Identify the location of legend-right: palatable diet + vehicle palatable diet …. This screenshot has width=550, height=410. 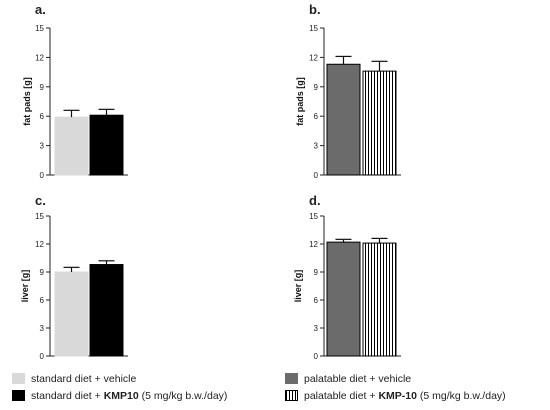
(417, 387).